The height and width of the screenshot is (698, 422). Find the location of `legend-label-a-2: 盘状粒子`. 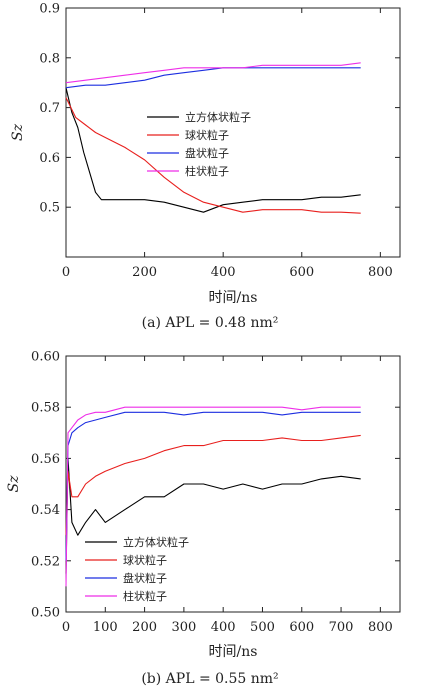

legend-label-a-2: 盘状粒子 is located at coordinates (207, 153).